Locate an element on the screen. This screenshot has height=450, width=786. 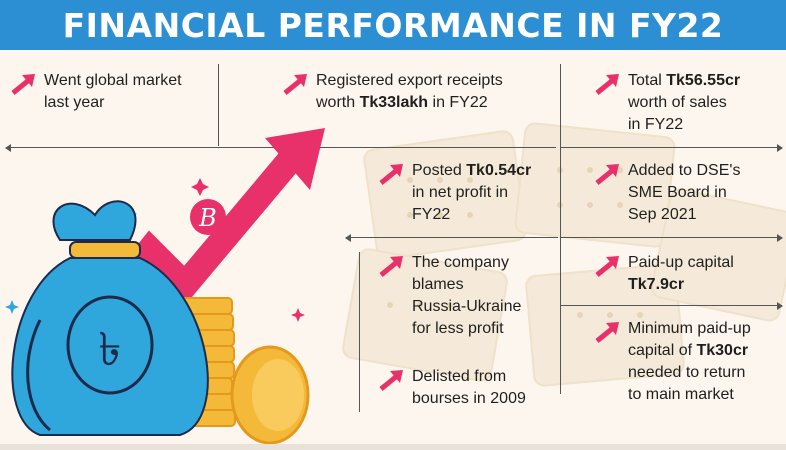
fact-min-line2: capital of Tk30cr is located at coordinates (689, 351).